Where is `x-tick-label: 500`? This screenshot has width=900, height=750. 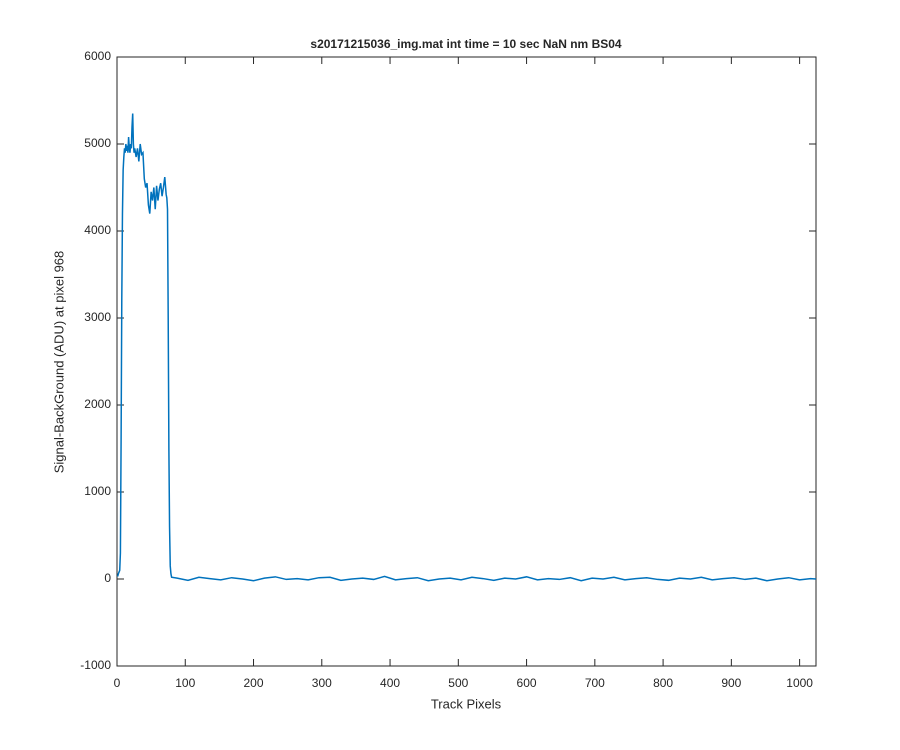 x-tick-label: 500 is located at coordinates (458, 683).